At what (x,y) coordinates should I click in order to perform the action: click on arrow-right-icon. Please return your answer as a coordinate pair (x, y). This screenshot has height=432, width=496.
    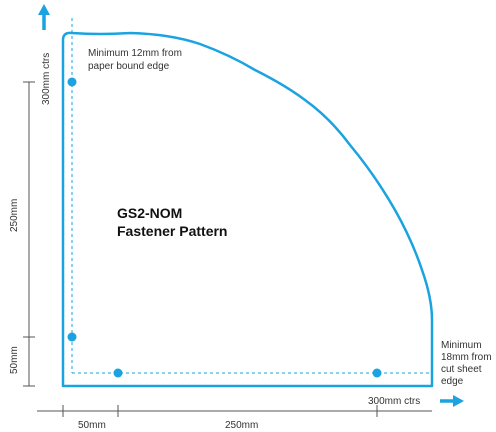
    Looking at the image, I should click on (452, 401).